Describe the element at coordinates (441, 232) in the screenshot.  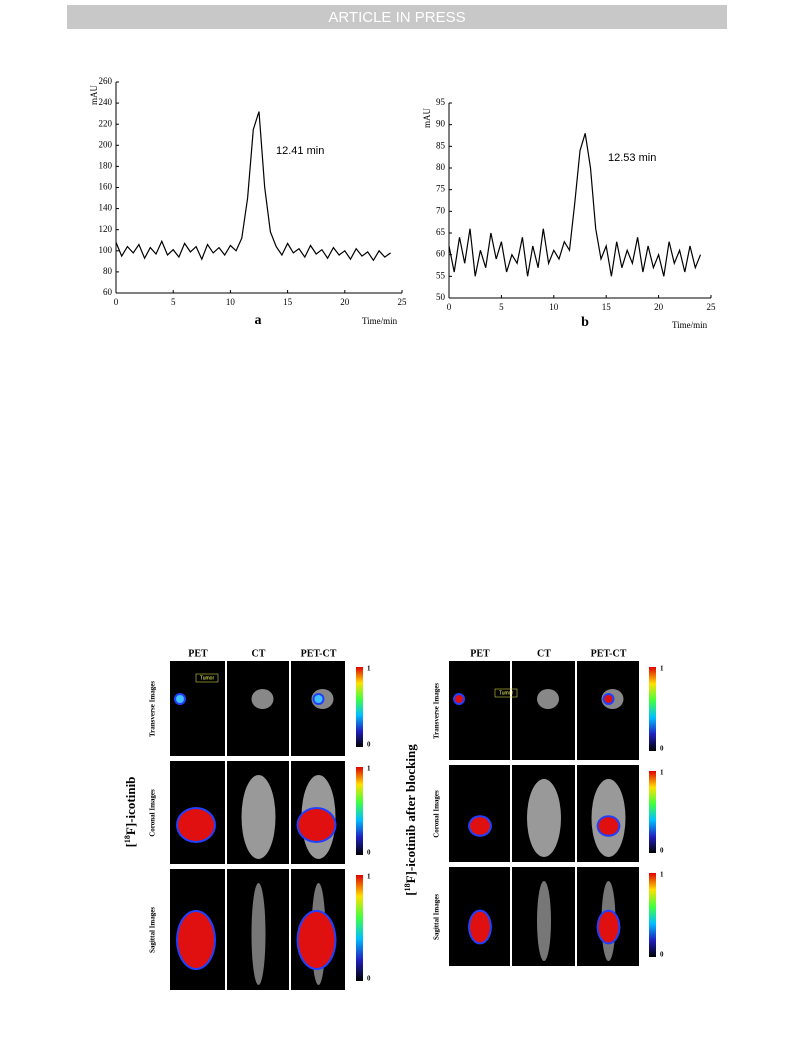
I see `y-tick-label: 65` at that location.